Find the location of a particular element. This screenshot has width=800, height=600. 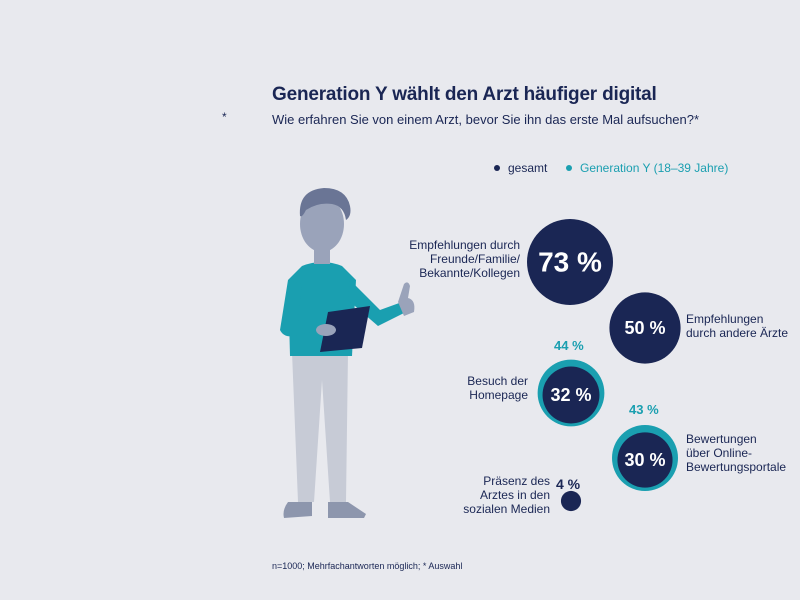

person-neck is located at coordinates (322, 256).